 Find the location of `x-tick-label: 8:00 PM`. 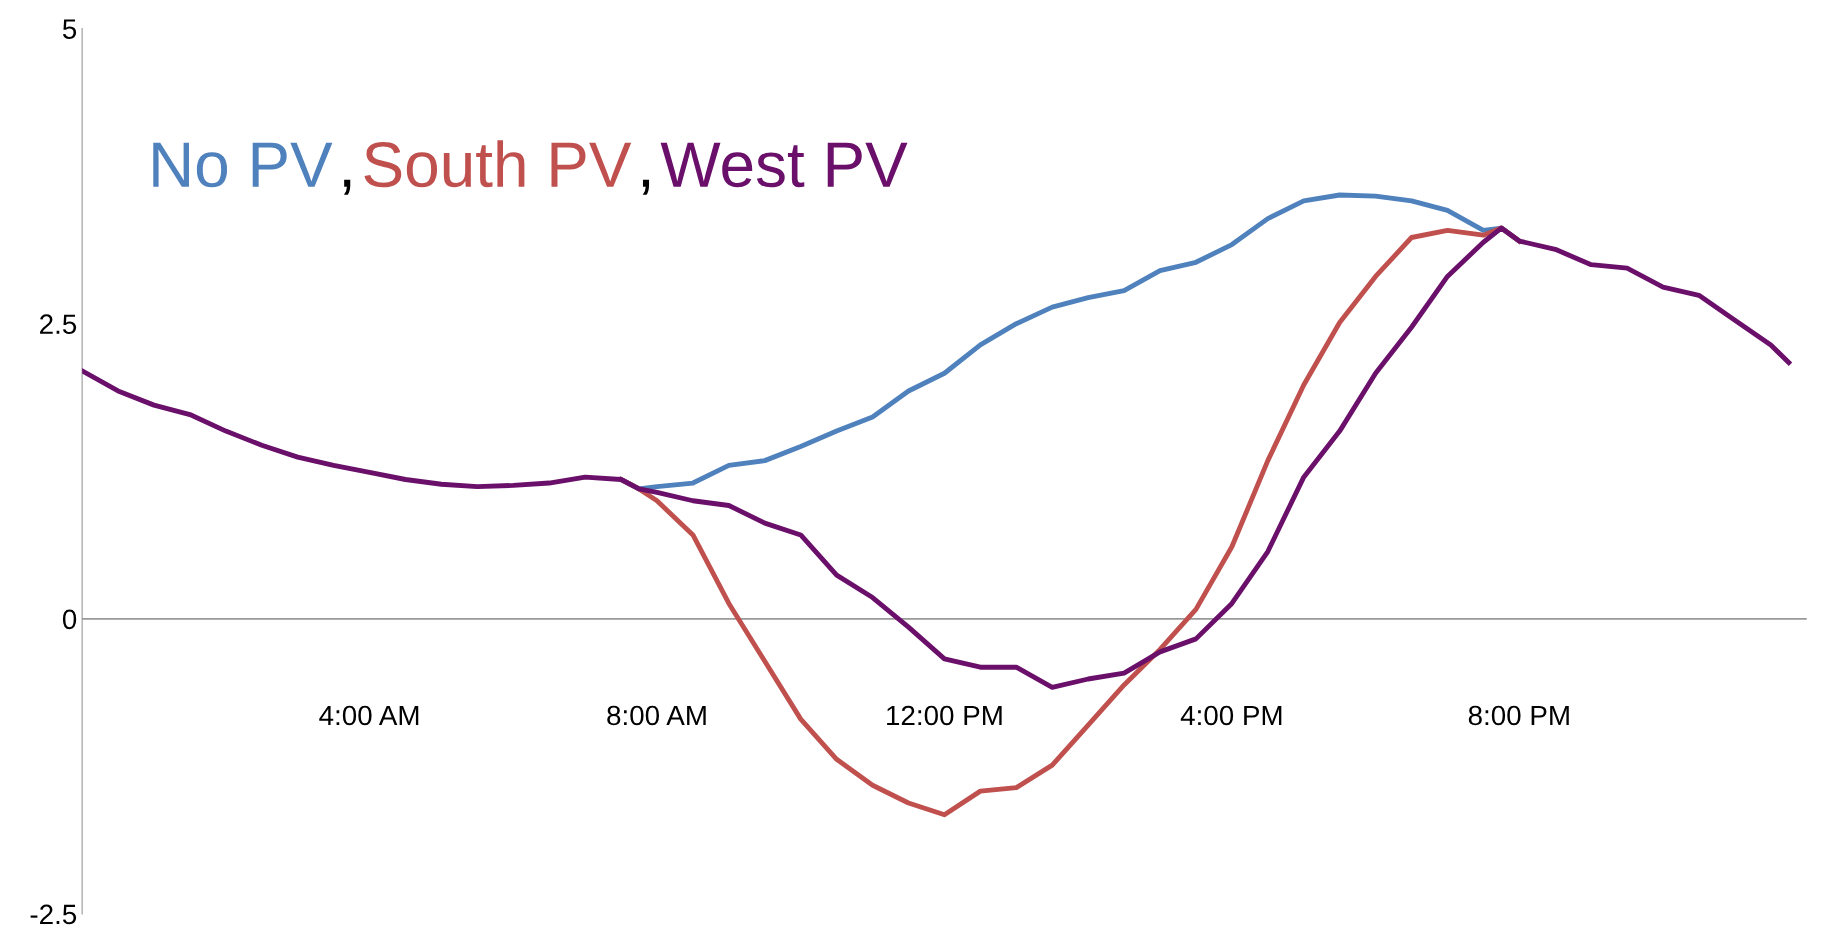

x-tick-label: 8:00 PM is located at coordinates (1518, 715).